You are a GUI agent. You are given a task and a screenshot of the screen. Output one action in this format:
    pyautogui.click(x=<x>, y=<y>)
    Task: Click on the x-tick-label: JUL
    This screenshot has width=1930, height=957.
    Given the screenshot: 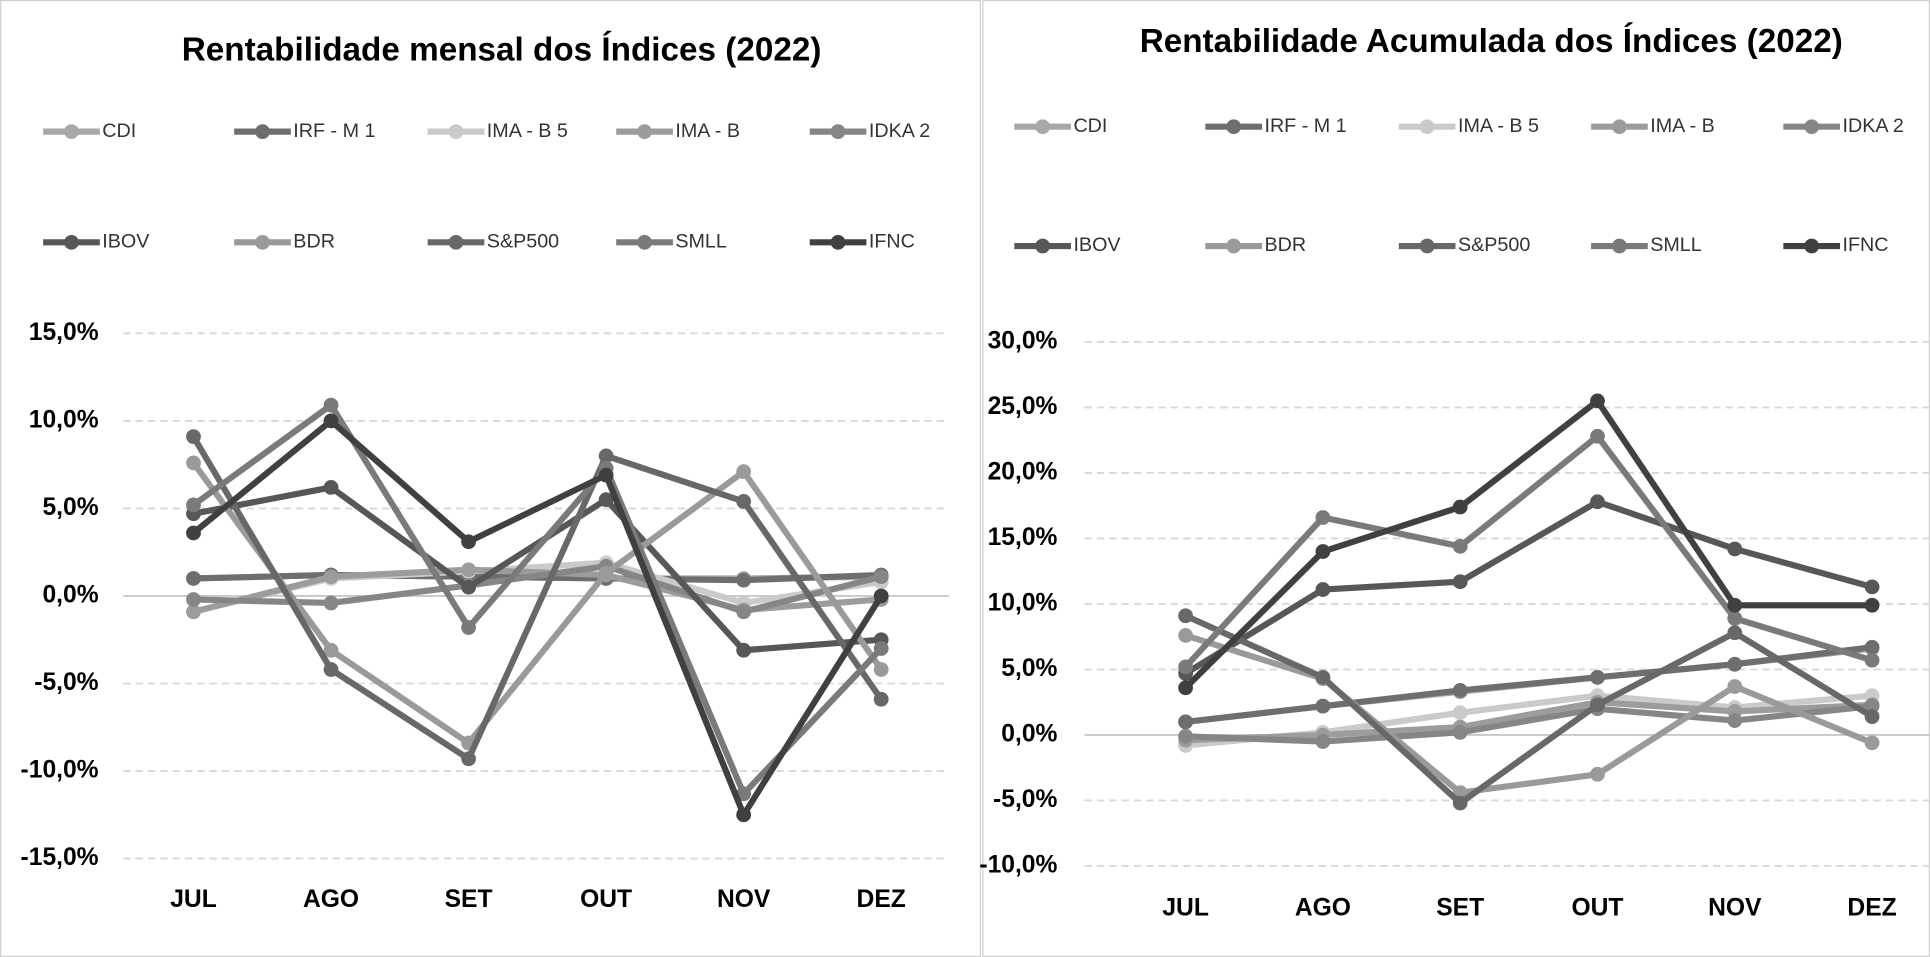 What is the action you would take?
    pyautogui.click(x=1185, y=908)
    